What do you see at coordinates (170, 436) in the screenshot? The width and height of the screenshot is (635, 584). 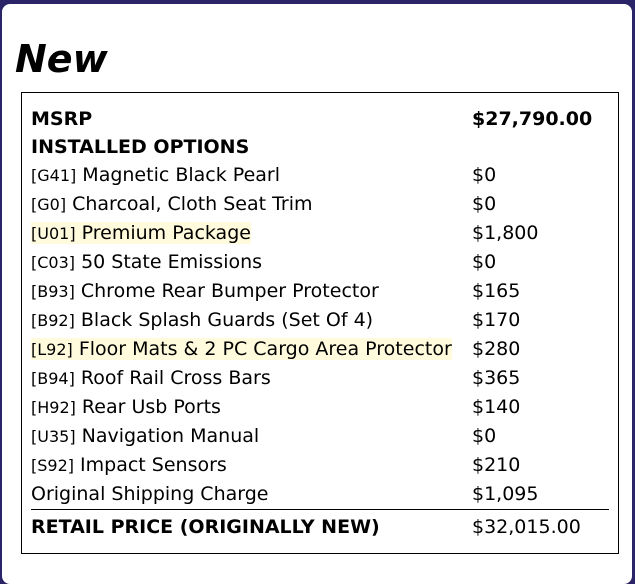 I see `option-name: Navigation Manual` at bounding box center [170, 436].